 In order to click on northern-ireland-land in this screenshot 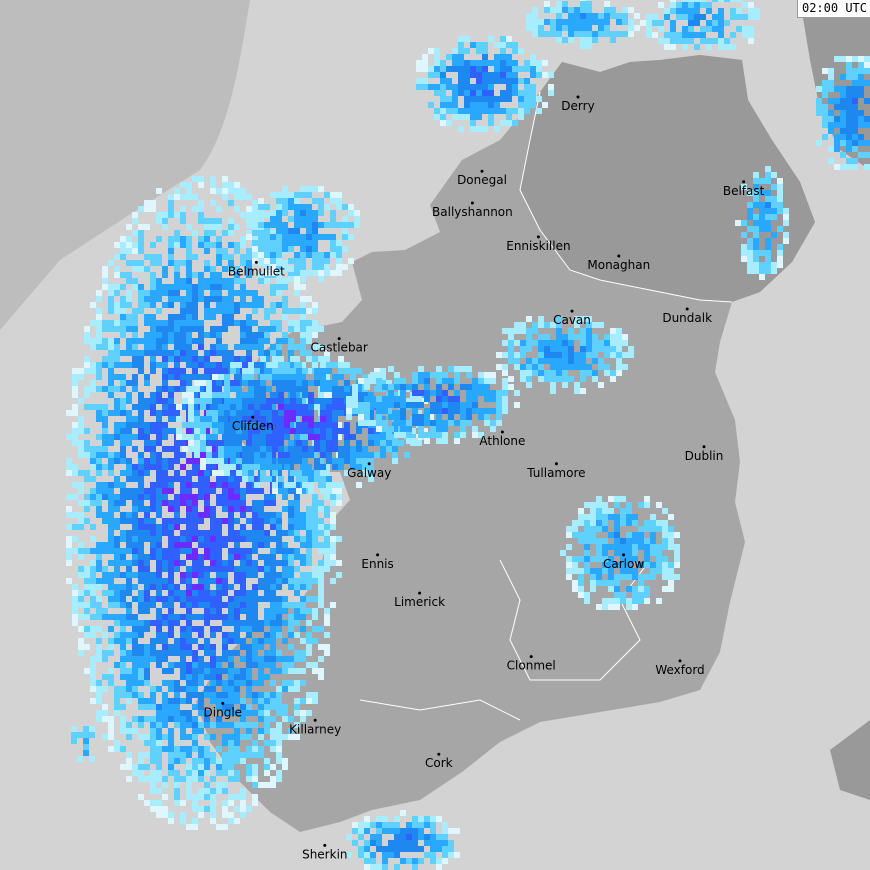, I will do `click(667, 178)`.